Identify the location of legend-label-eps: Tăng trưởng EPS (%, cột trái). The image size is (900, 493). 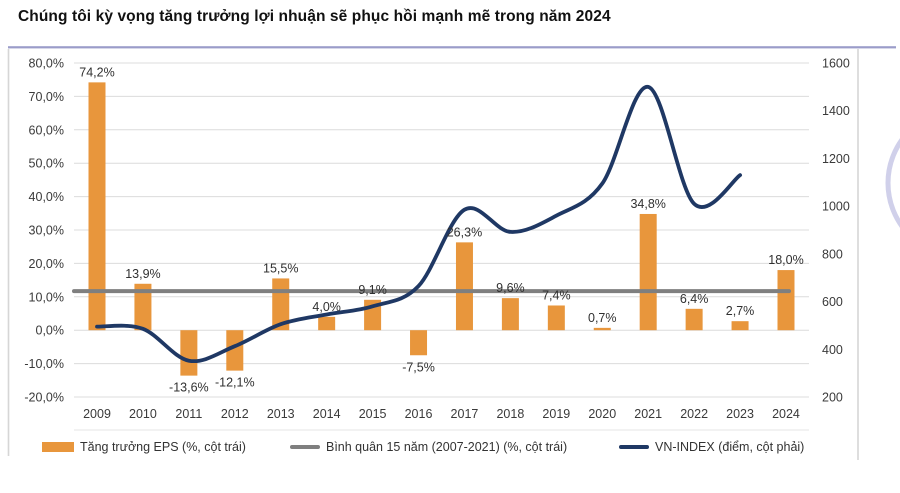
(163, 447).